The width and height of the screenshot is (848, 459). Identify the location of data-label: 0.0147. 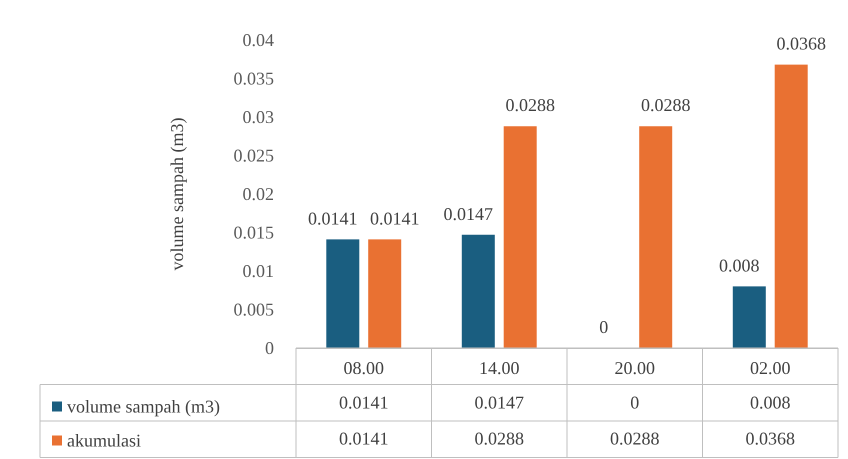
(499, 403).